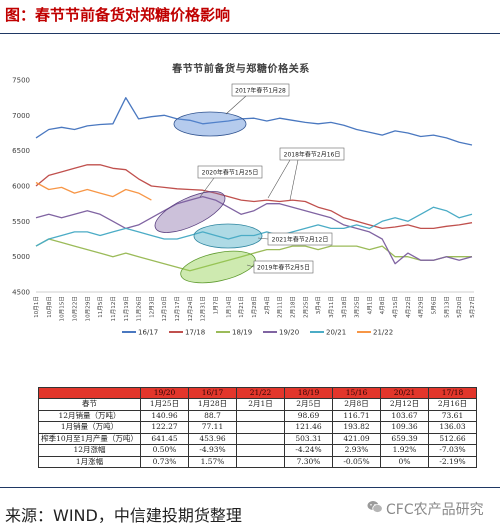 The image size is (500, 527). Describe the element at coordinates (177, 308) in the screenshot. I see `x-tick-label: 12月17日` at that location.